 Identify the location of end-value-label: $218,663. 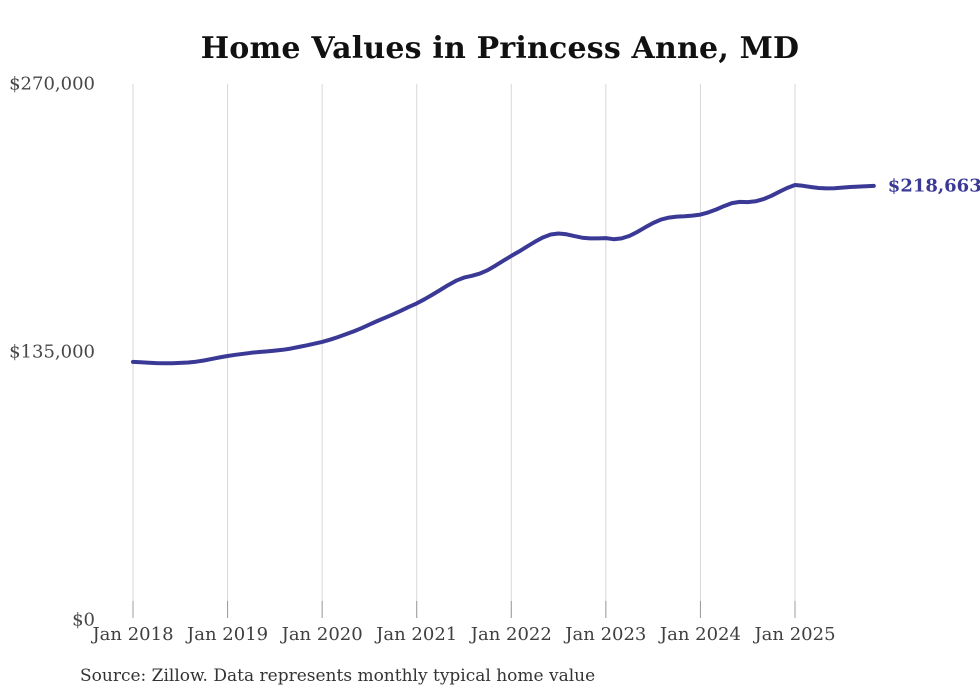
(933, 186).